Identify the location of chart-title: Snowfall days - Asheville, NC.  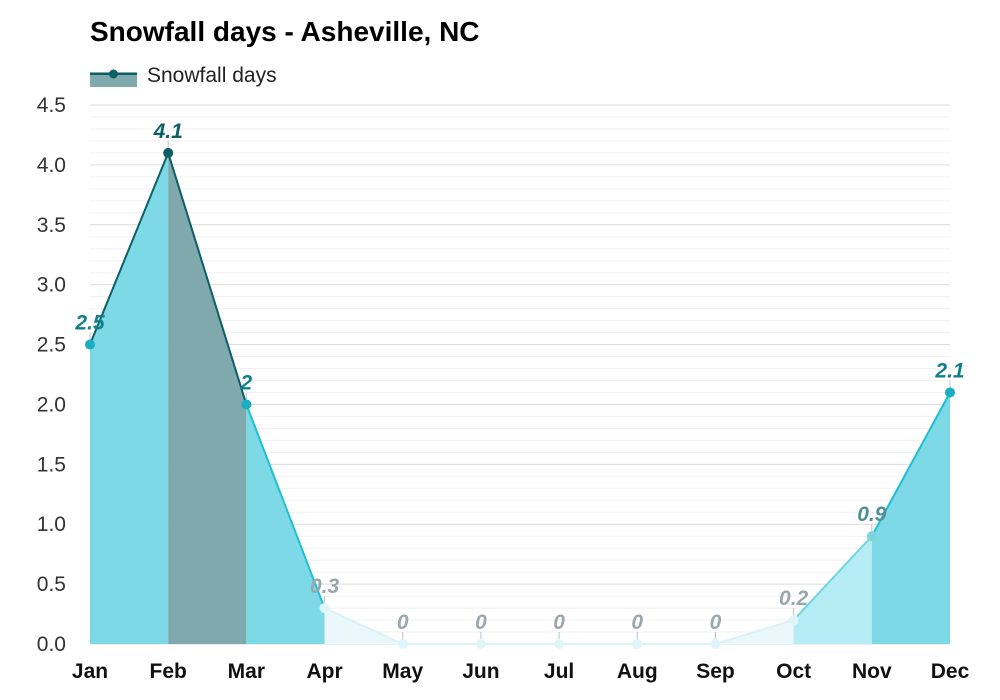
(285, 31).